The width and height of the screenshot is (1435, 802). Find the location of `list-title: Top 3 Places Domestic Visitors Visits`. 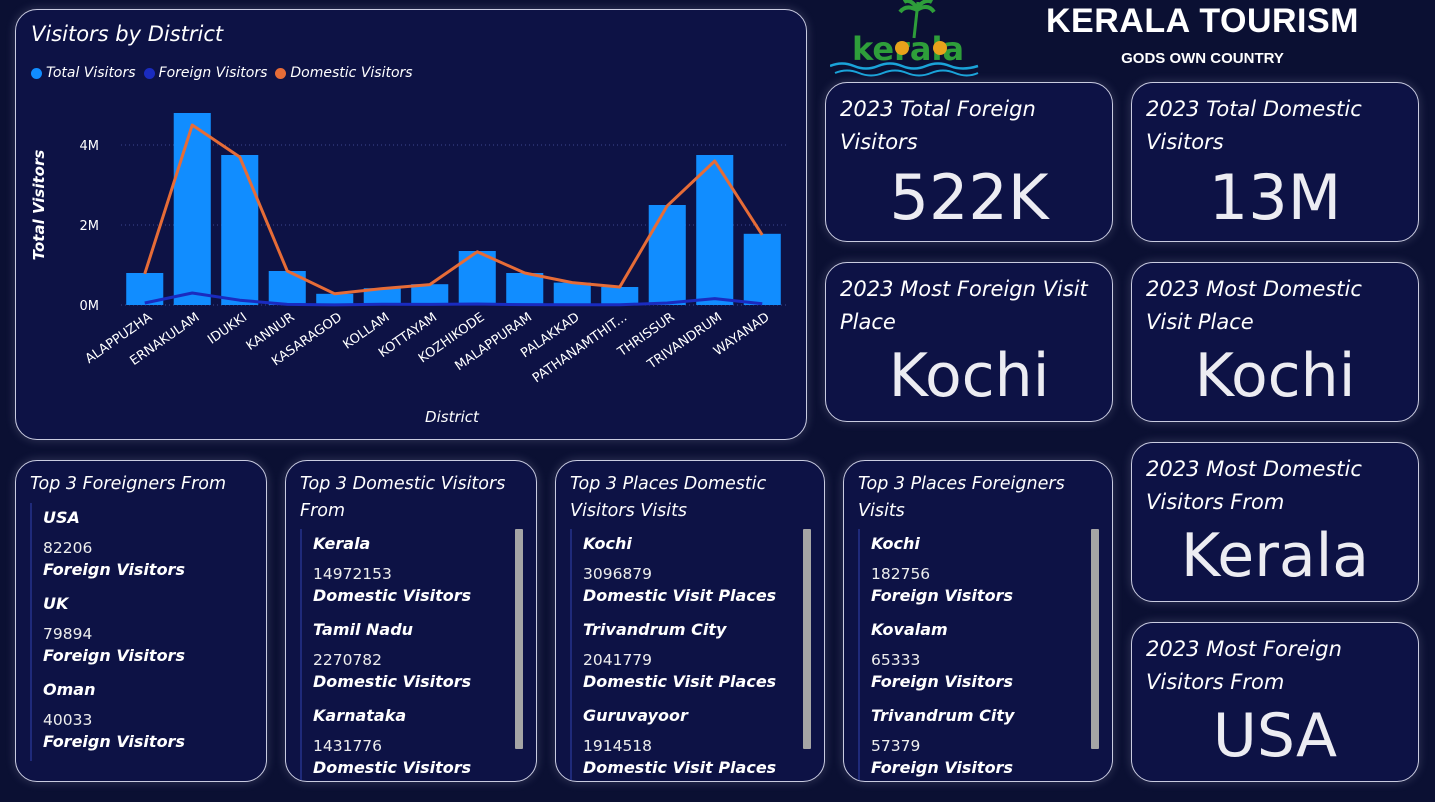

list-title: Top 3 Places Domestic Visitors Visits is located at coordinates (668, 497).